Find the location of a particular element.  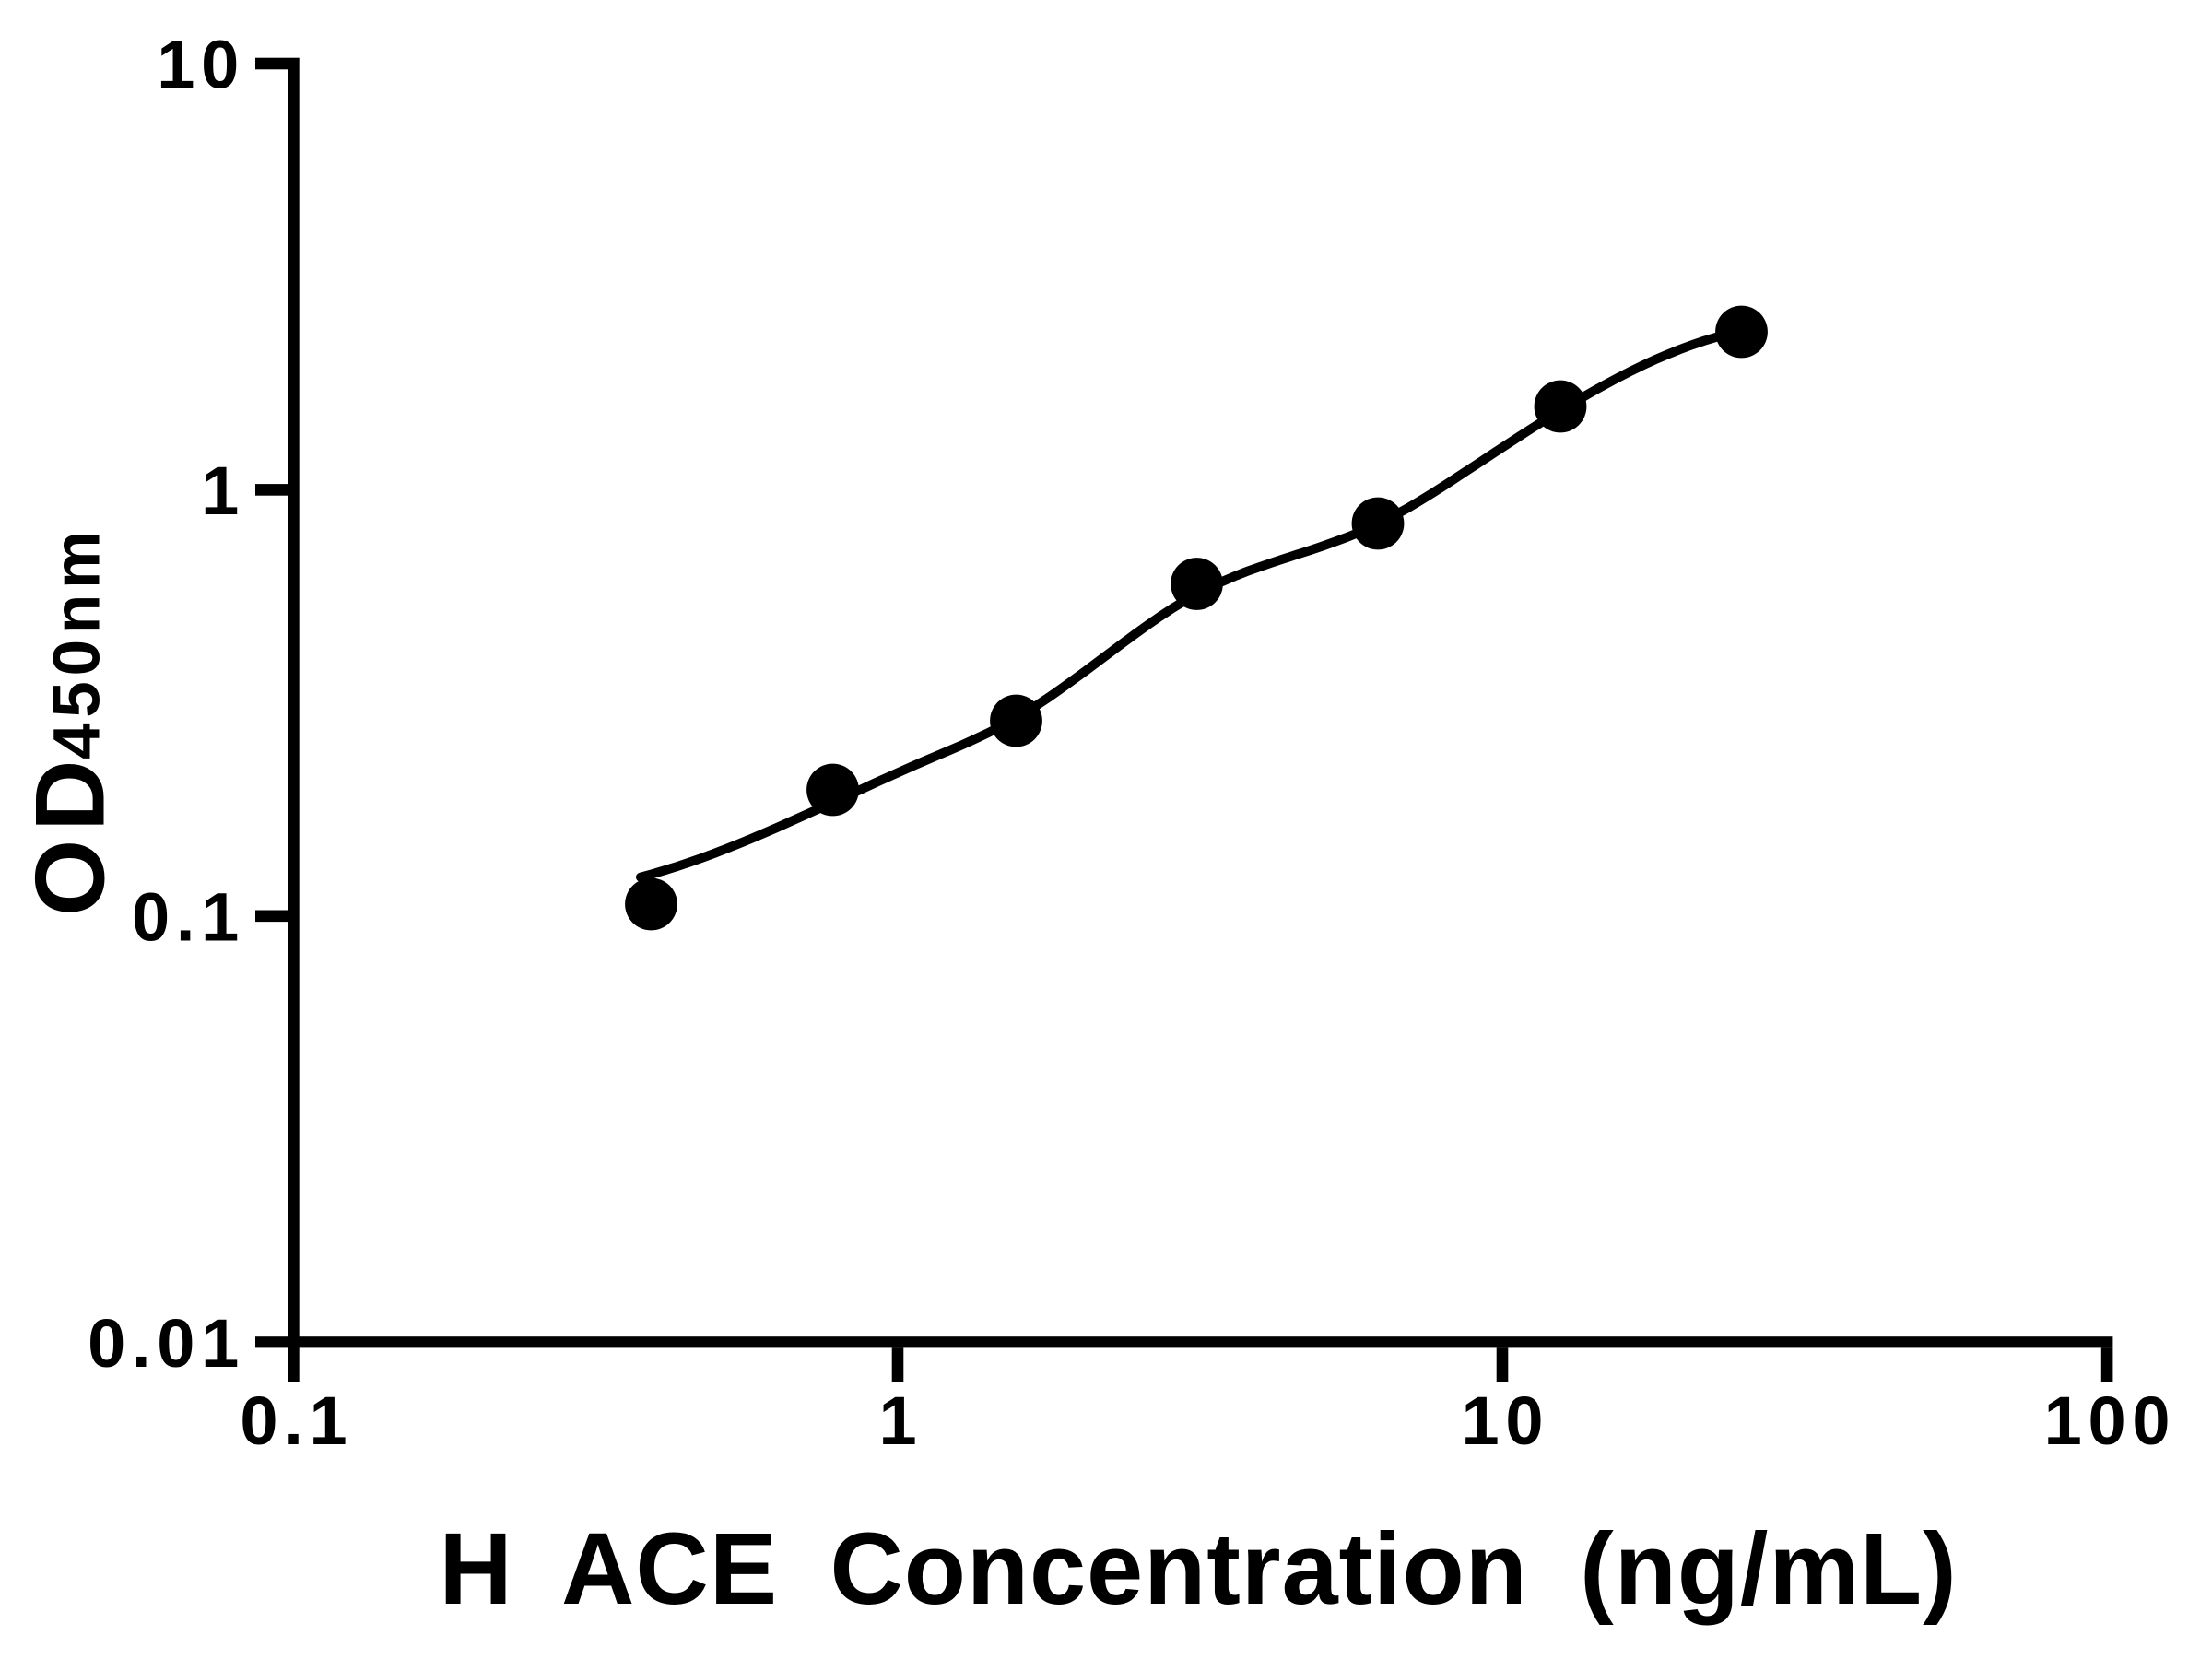

svg-text: 0.01 is located at coordinates (166, 1343).